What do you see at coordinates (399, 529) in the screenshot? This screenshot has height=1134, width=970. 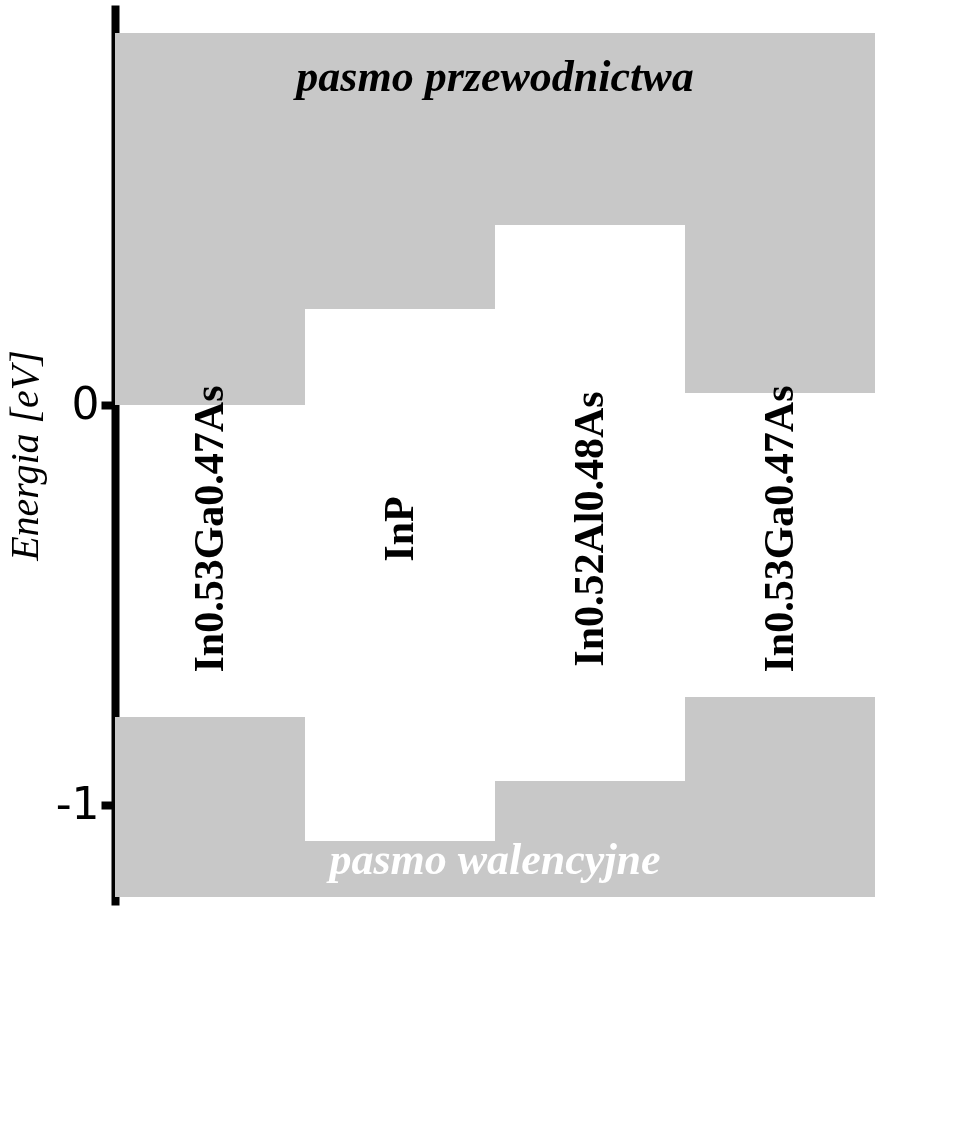 I see `x-tick-label: InP` at bounding box center [399, 529].